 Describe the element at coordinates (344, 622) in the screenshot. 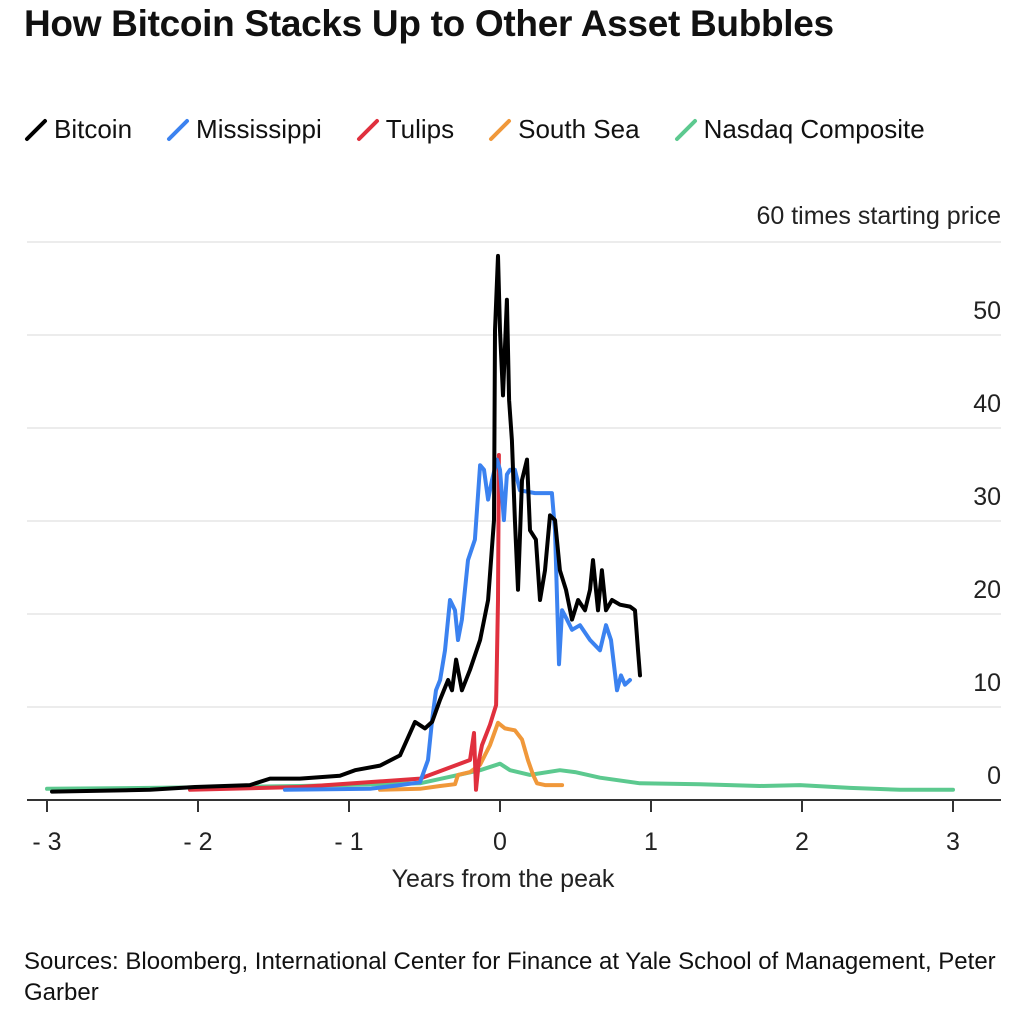

I see `series-line-tulips` at that location.